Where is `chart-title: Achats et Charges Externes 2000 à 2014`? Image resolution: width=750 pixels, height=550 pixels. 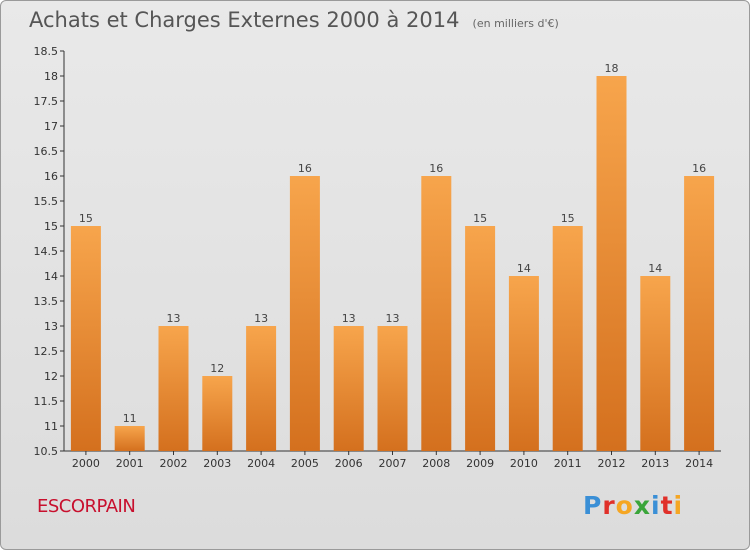
chart-title: Achats et Charges Externes 2000 à 2014 is located at coordinates (244, 20).